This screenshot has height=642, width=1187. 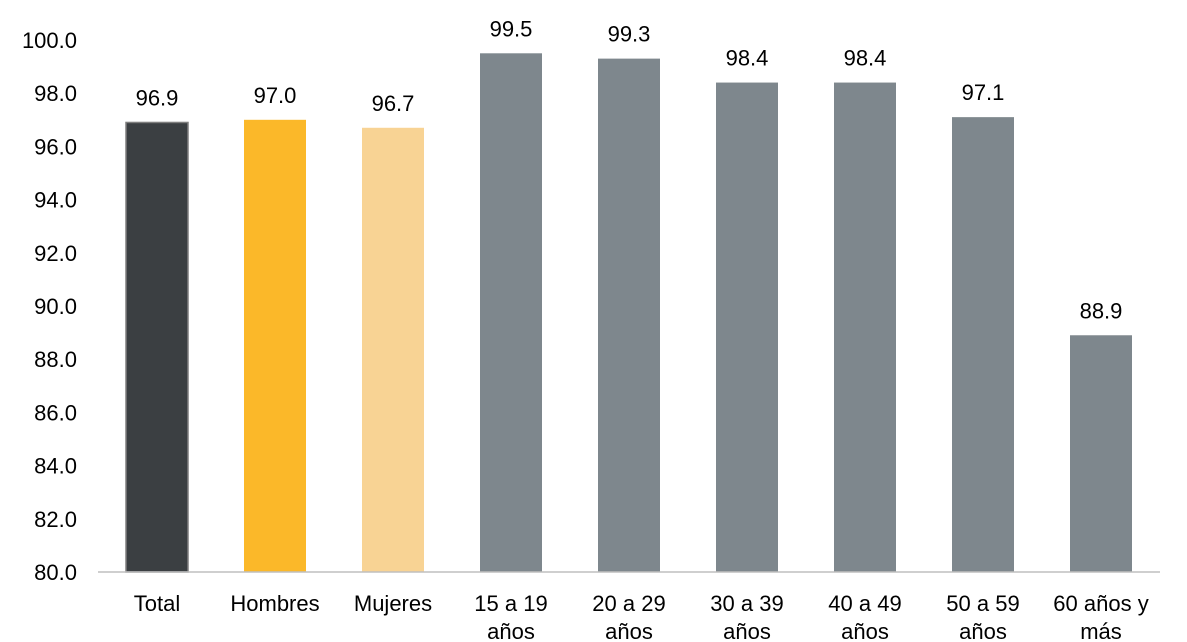 What do you see at coordinates (1101, 310) in the screenshot?
I see `data-label: 88.9` at bounding box center [1101, 310].